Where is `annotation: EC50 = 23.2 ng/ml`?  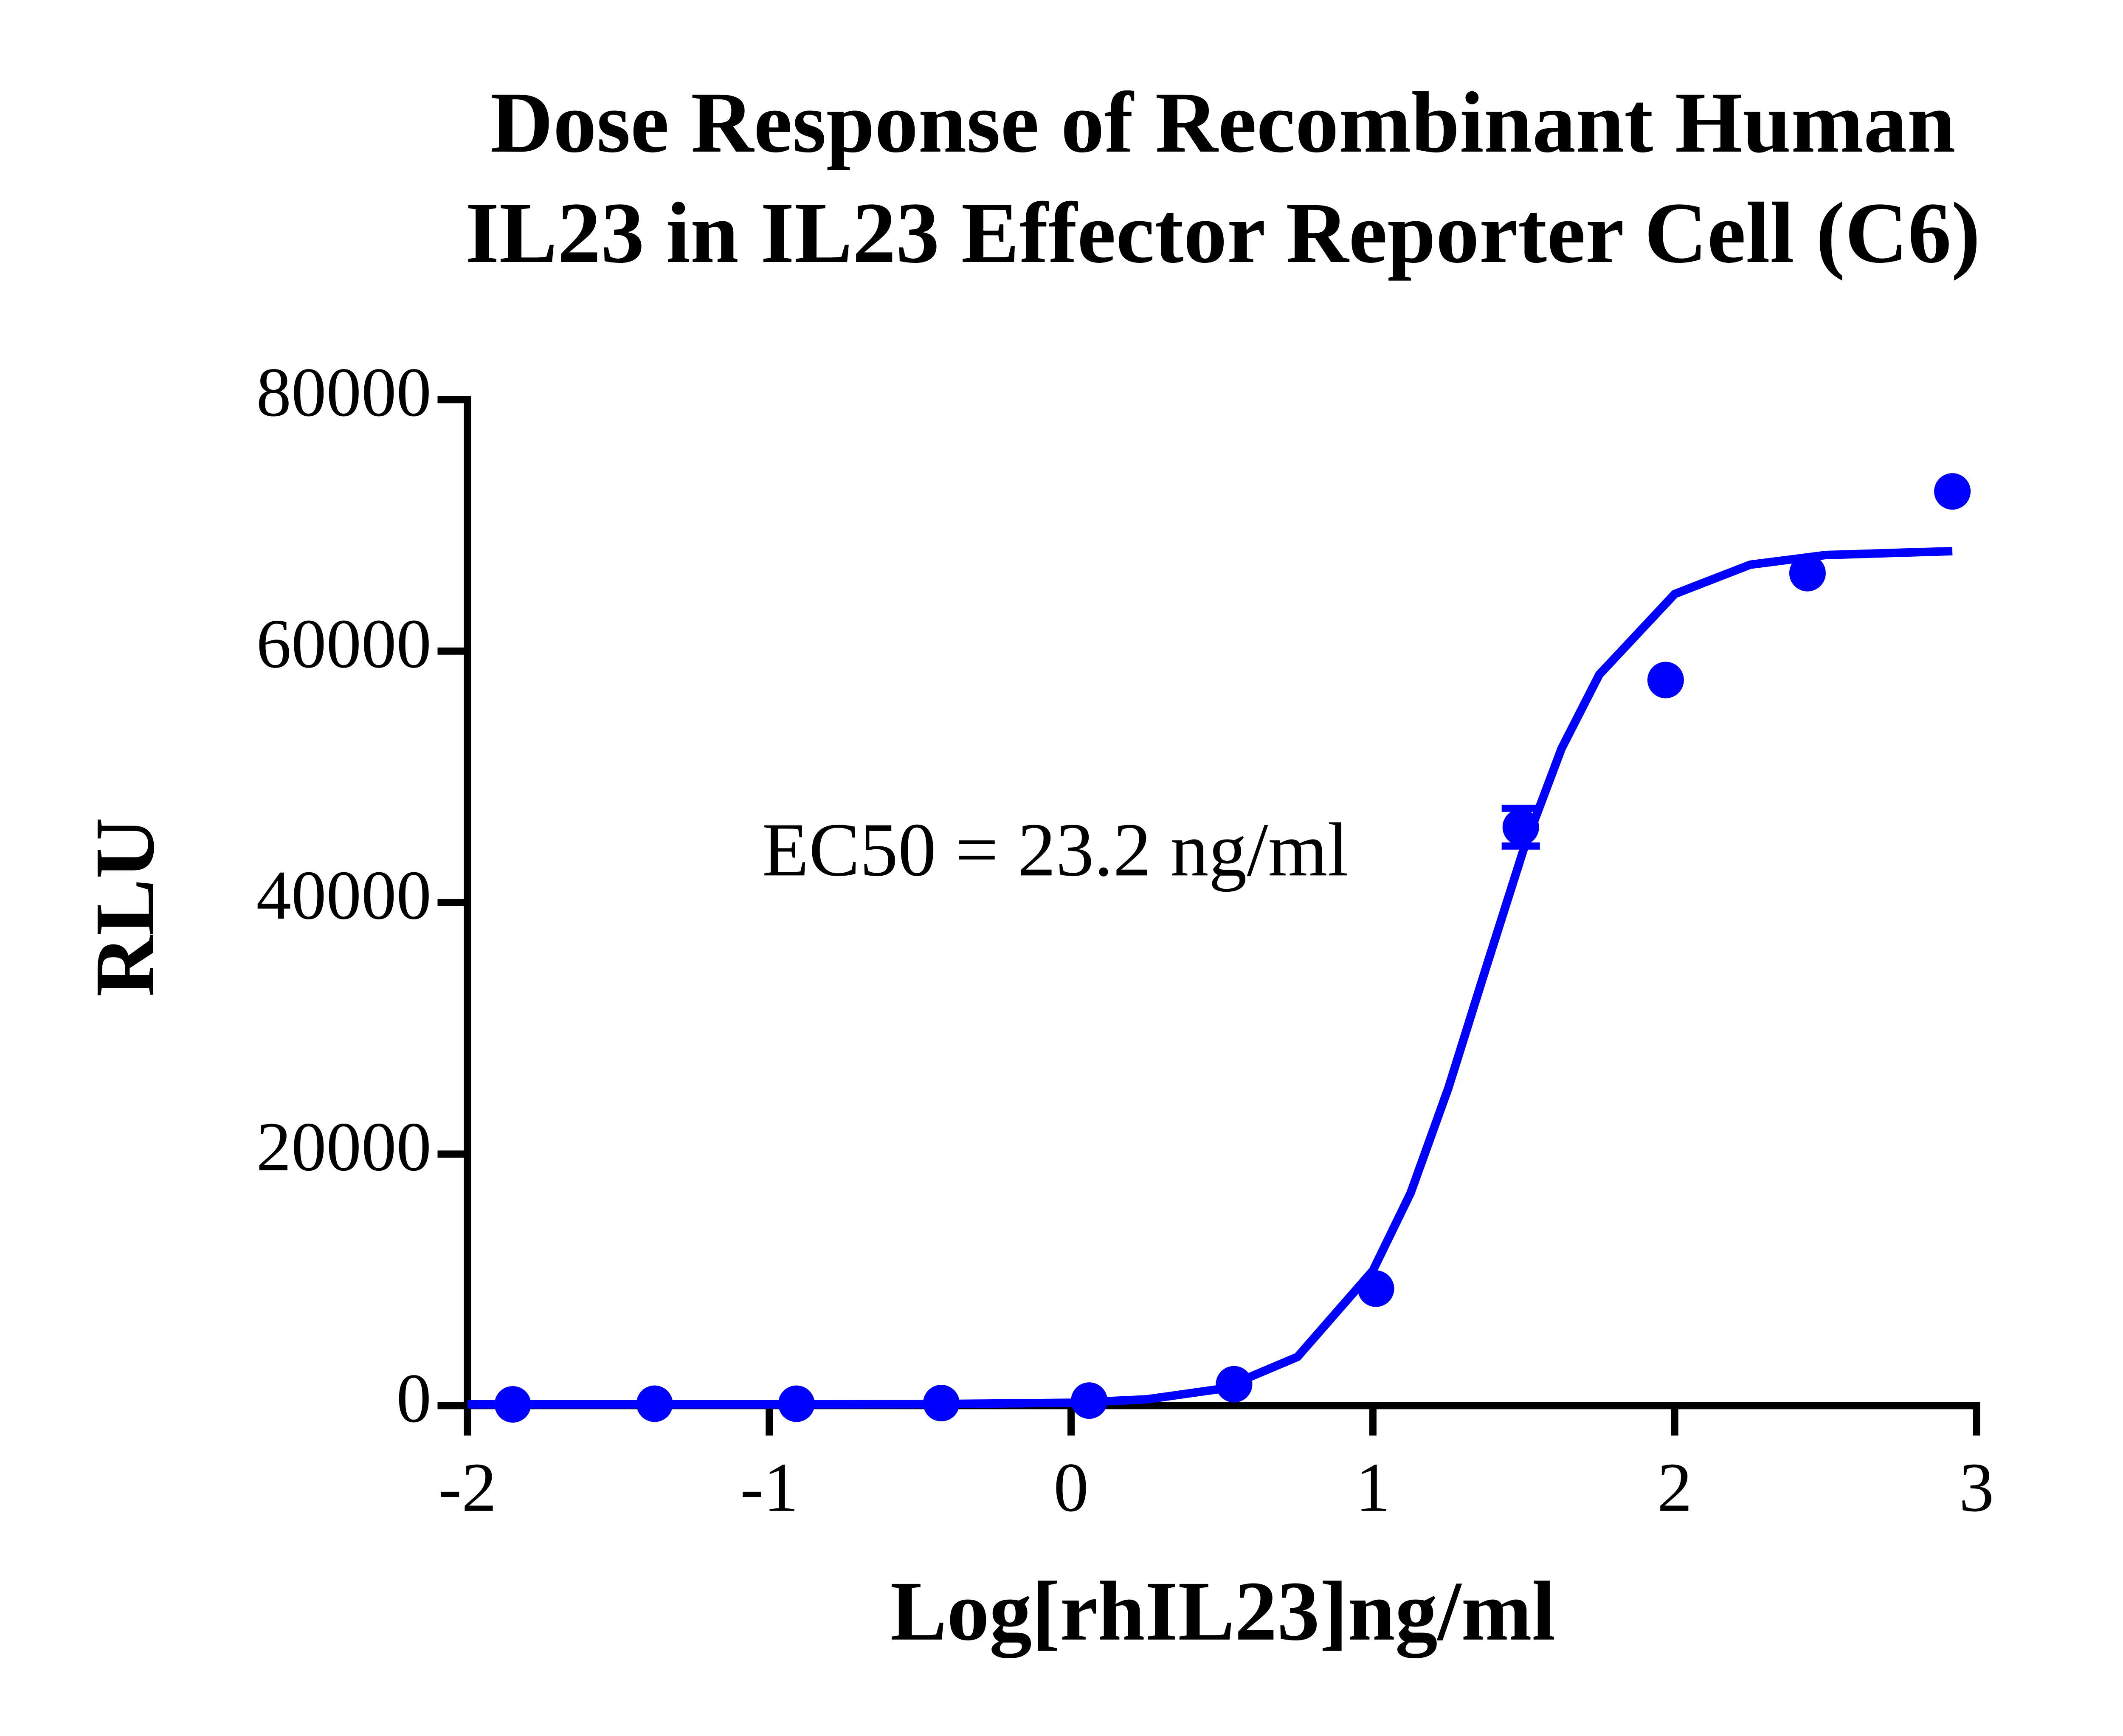
annotation: EC50 = 23.2 ng/ml is located at coordinates (1055, 849).